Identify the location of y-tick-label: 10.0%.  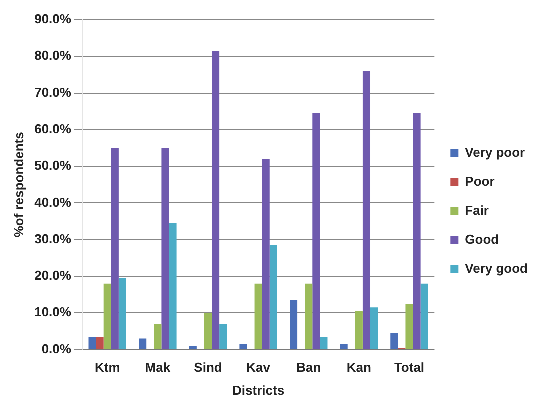
(53, 312).